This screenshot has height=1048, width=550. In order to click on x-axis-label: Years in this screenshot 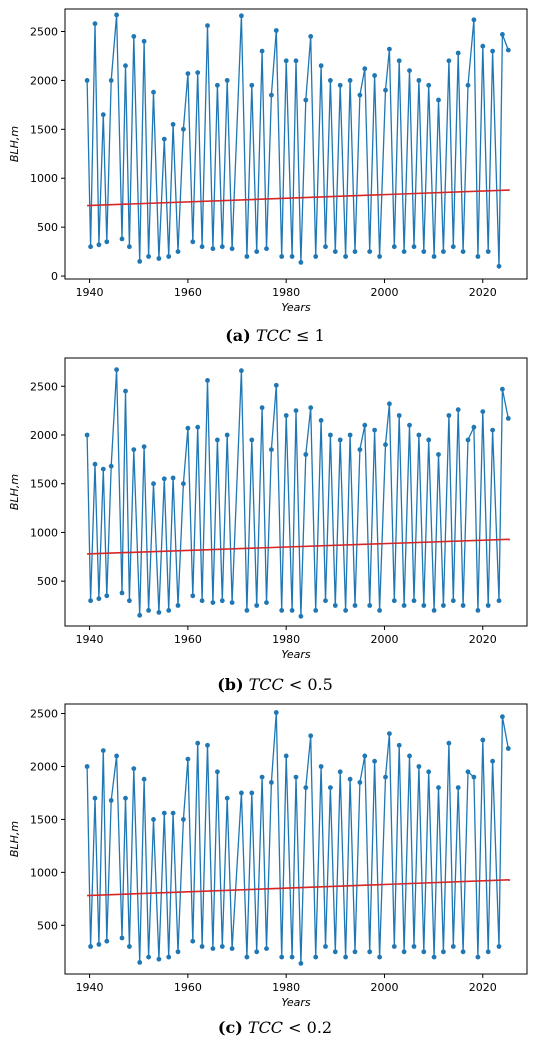, I will do `click(296, 654)`.